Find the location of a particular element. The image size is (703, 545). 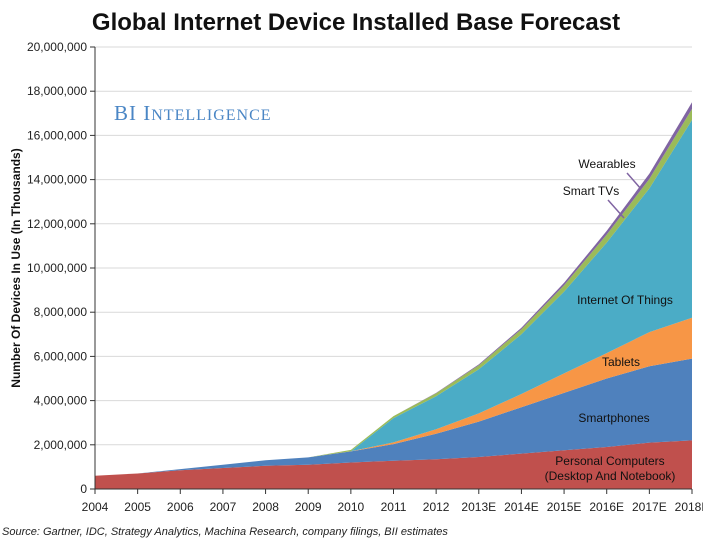

x-tick-label: 2009 is located at coordinates (308, 507).